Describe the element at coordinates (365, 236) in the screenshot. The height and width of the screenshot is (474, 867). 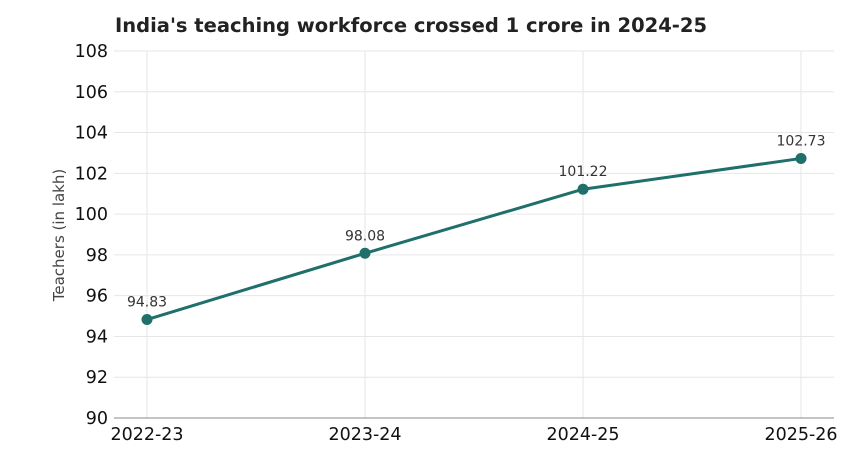
I see `data-label: 98.08` at that location.